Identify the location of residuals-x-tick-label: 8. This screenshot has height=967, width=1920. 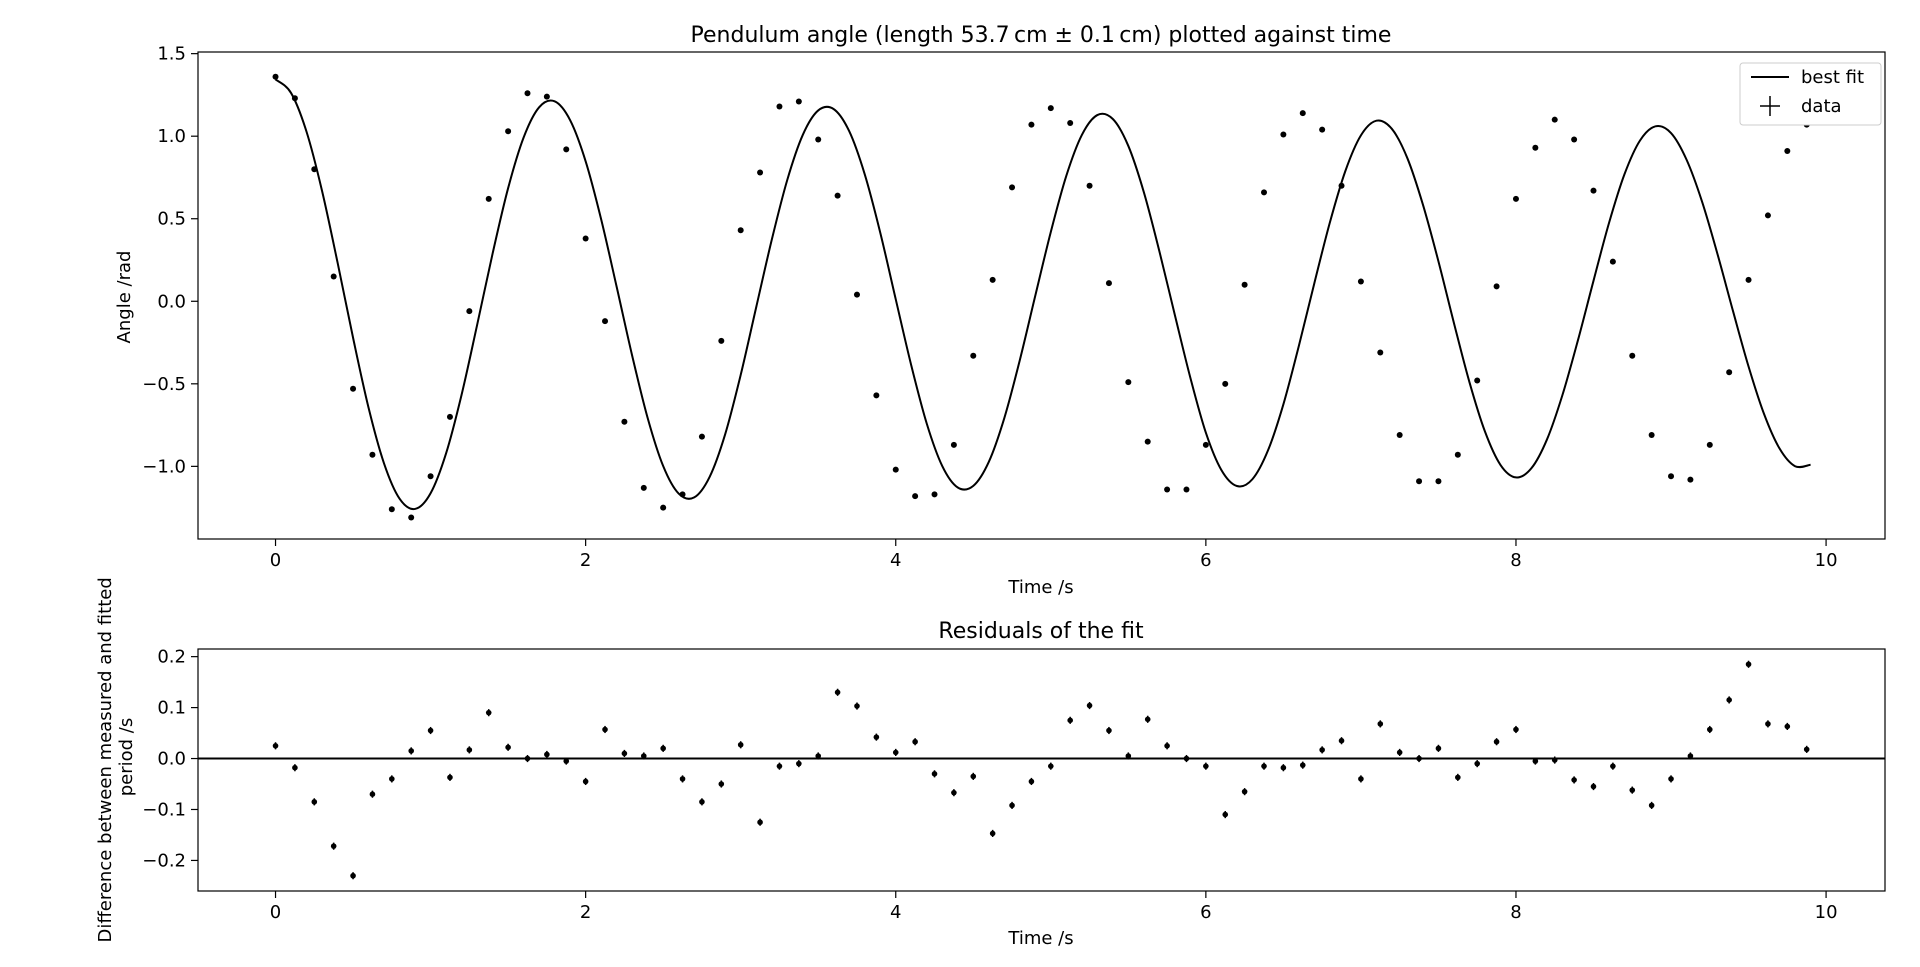
(1515, 912).